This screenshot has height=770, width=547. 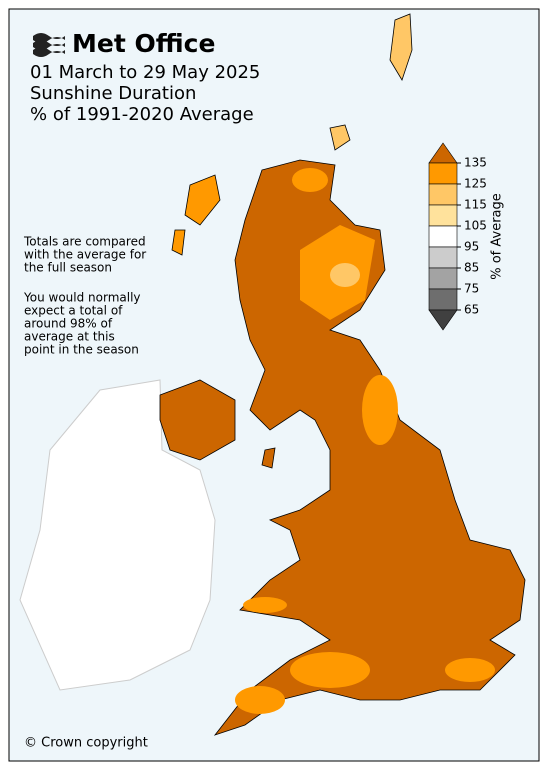 I want to click on legend-tick-label: 135, so click(x=475, y=163).